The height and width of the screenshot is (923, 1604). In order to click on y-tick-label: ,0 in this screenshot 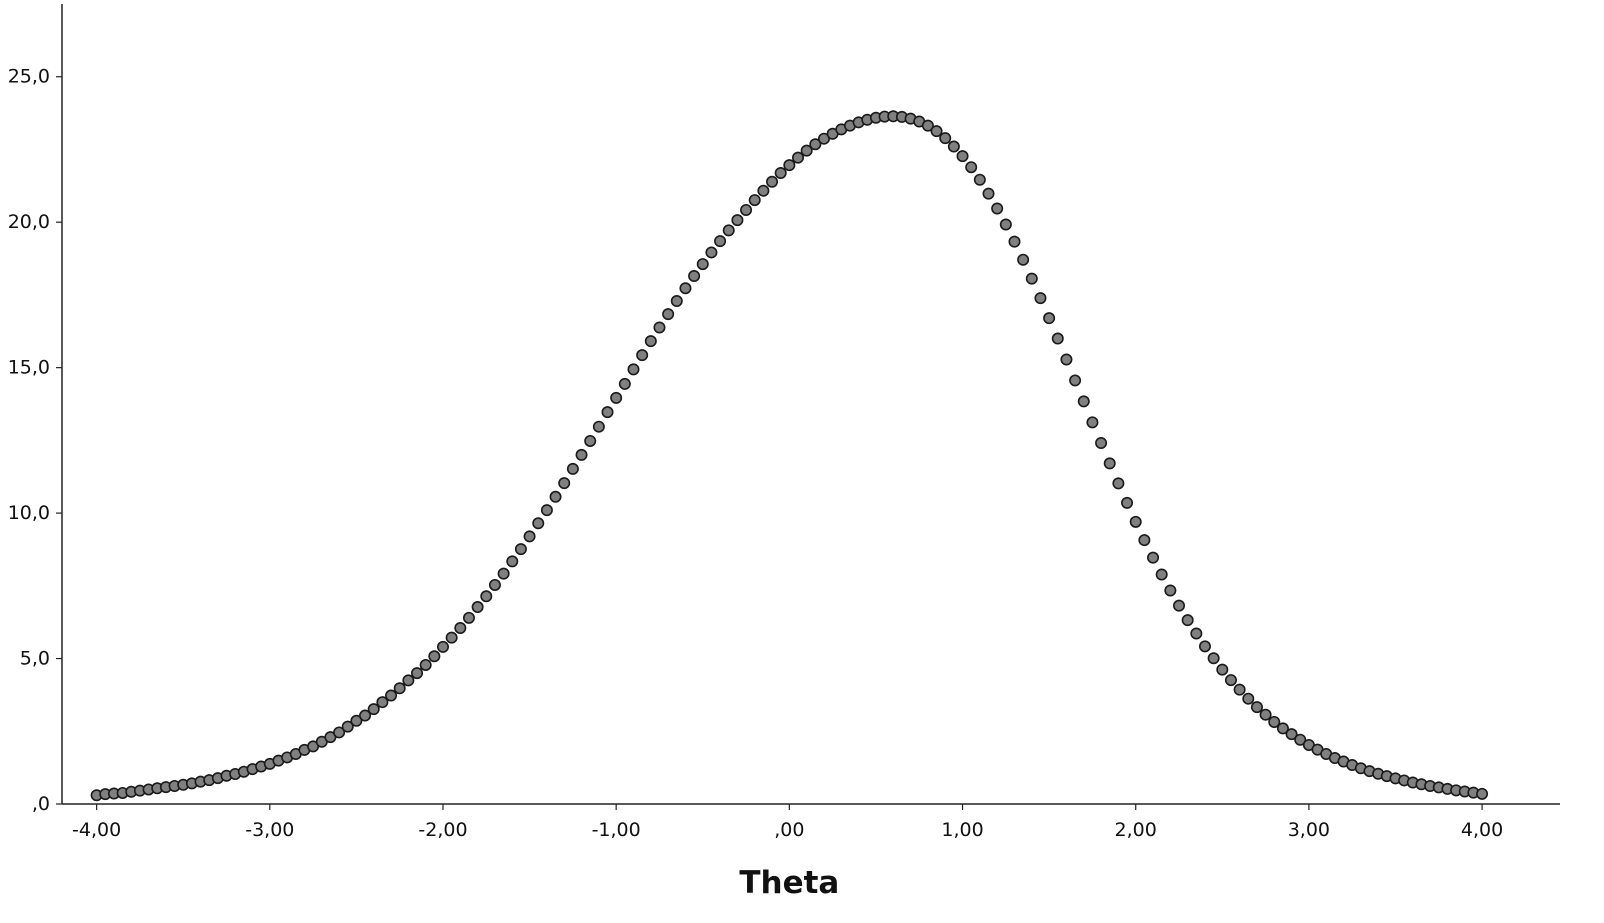, I will do `click(41, 804)`.